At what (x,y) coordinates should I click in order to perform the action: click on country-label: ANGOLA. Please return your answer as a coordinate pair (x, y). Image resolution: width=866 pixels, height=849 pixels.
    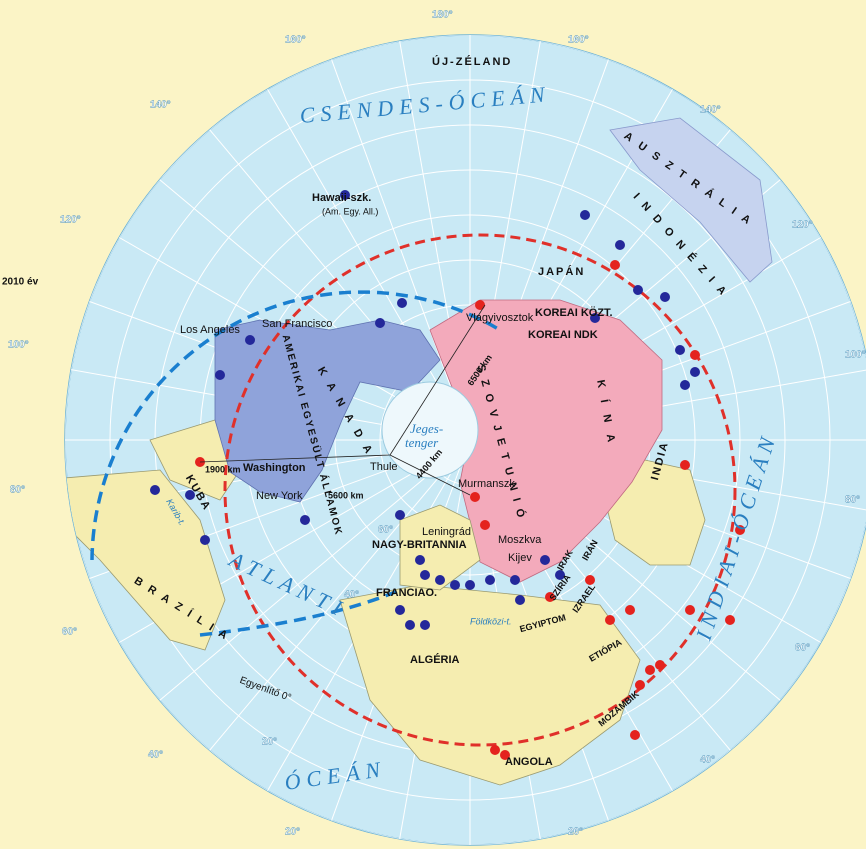
    Looking at the image, I should click on (529, 762).